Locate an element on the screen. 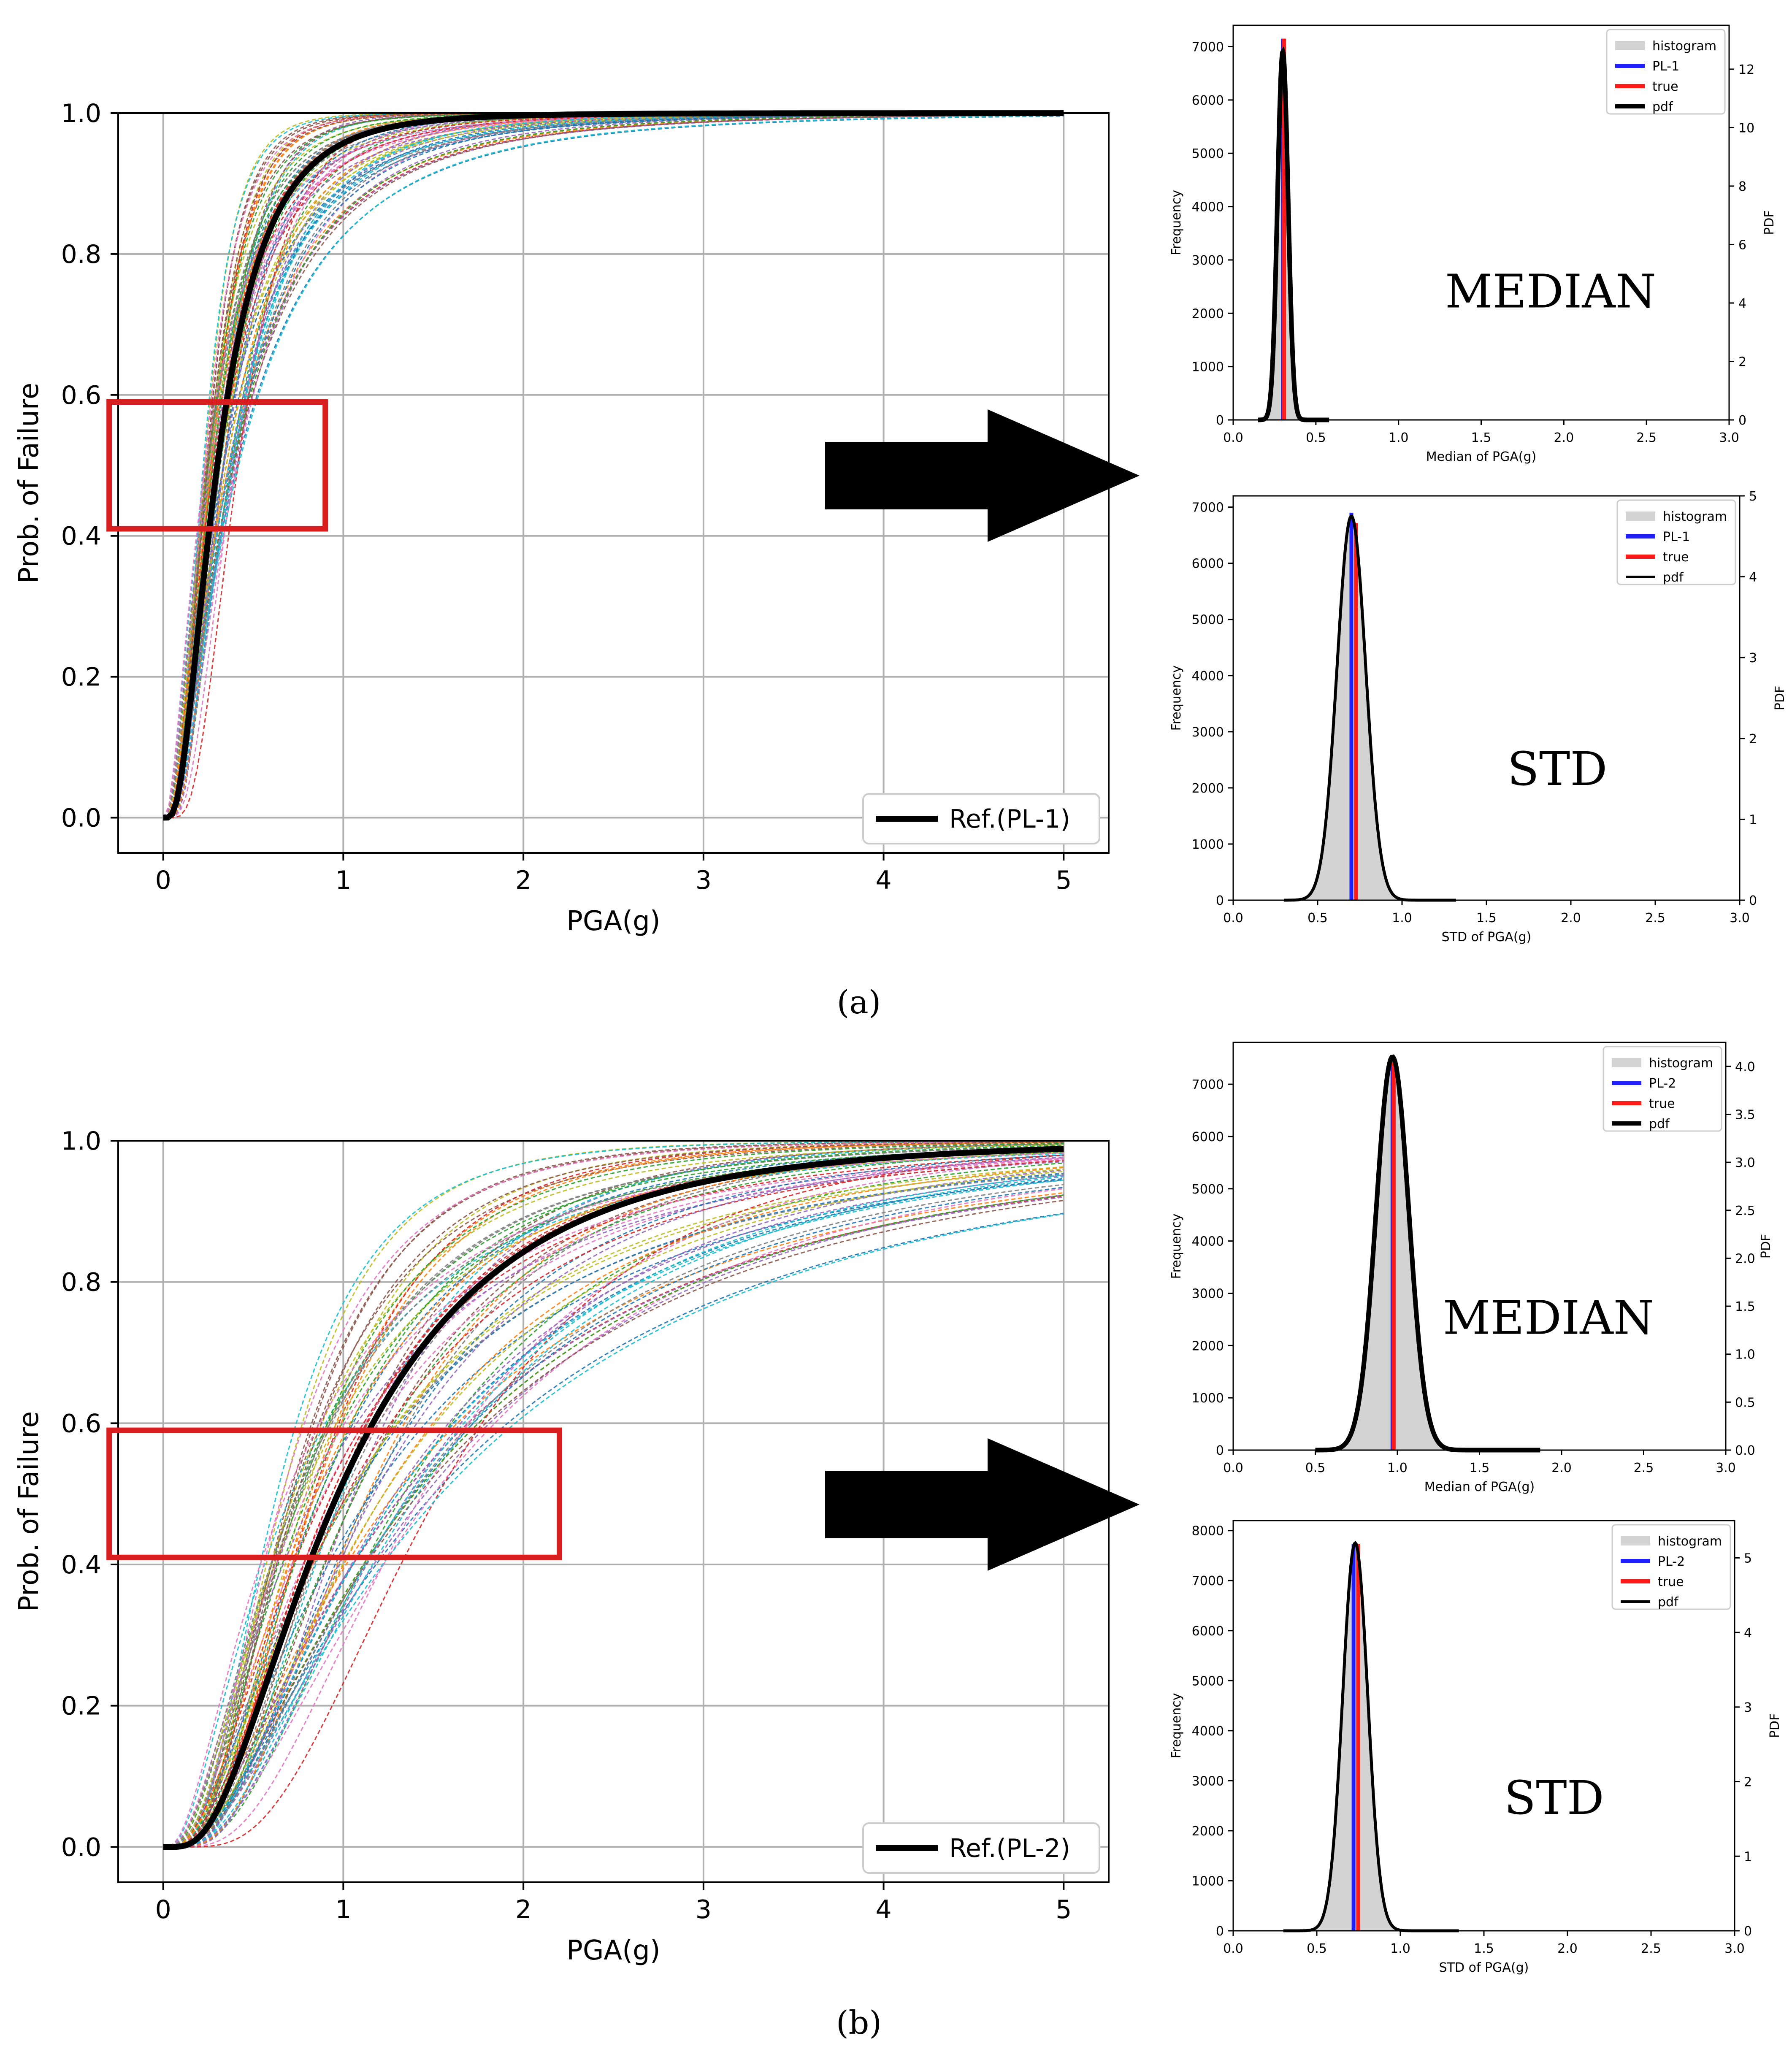 The image size is (1792, 2046). y2-tick-label: 2.0 is located at coordinates (1745, 1258).